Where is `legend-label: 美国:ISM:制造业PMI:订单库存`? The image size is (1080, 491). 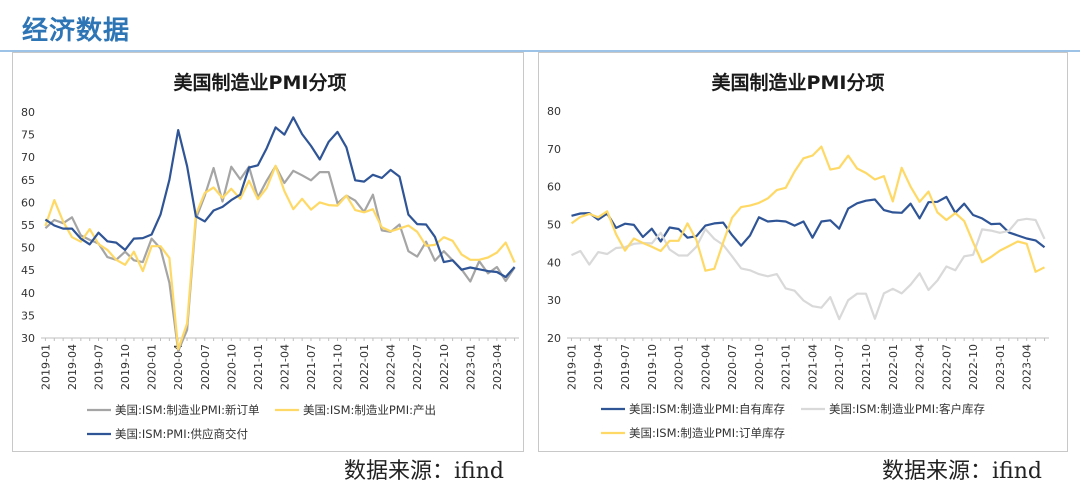
legend-label: 美国:ISM:制造业PMI:订单库存 is located at coordinates (707, 433).